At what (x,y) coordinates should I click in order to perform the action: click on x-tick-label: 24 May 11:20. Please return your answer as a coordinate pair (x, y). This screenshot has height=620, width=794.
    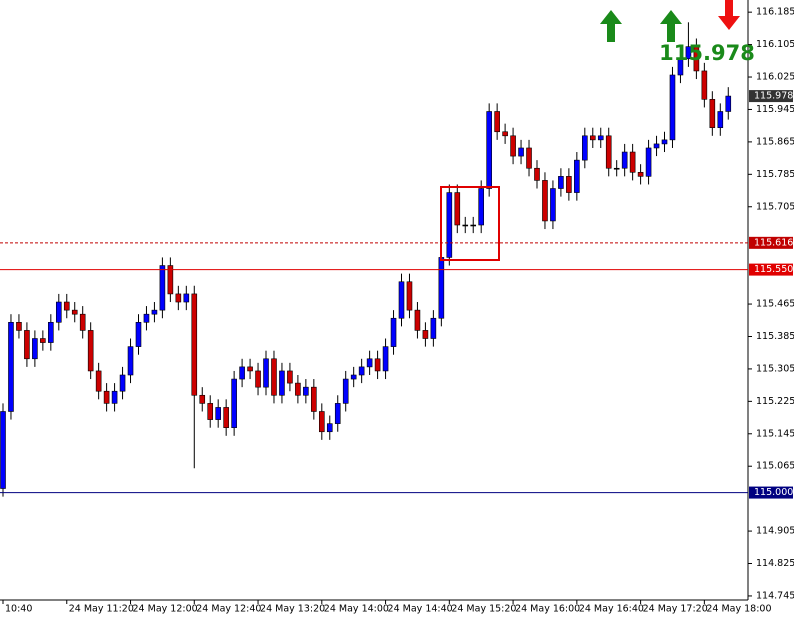
    Looking at the image, I should click on (101, 609).